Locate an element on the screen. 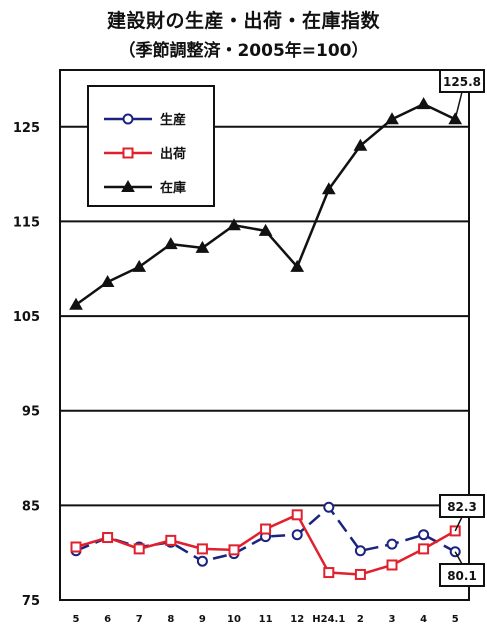 The height and width of the screenshot is (629, 487). x-tick-label: 6 is located at coordinates (107, 619).